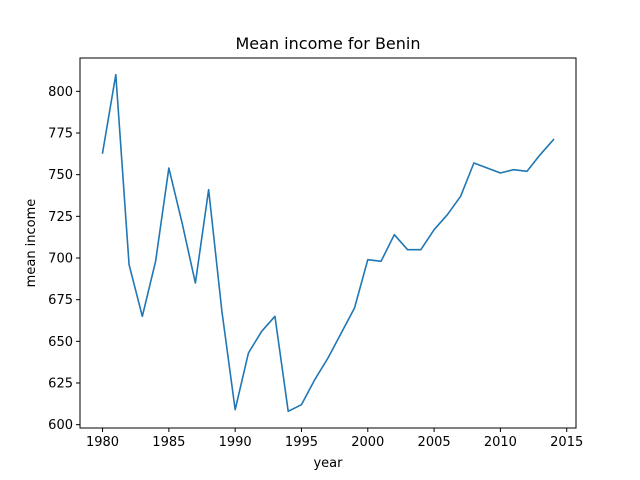 The height and width of the screenshot is (480, 640). I want to click on x-tick-label: 2005, so click(434, 442).